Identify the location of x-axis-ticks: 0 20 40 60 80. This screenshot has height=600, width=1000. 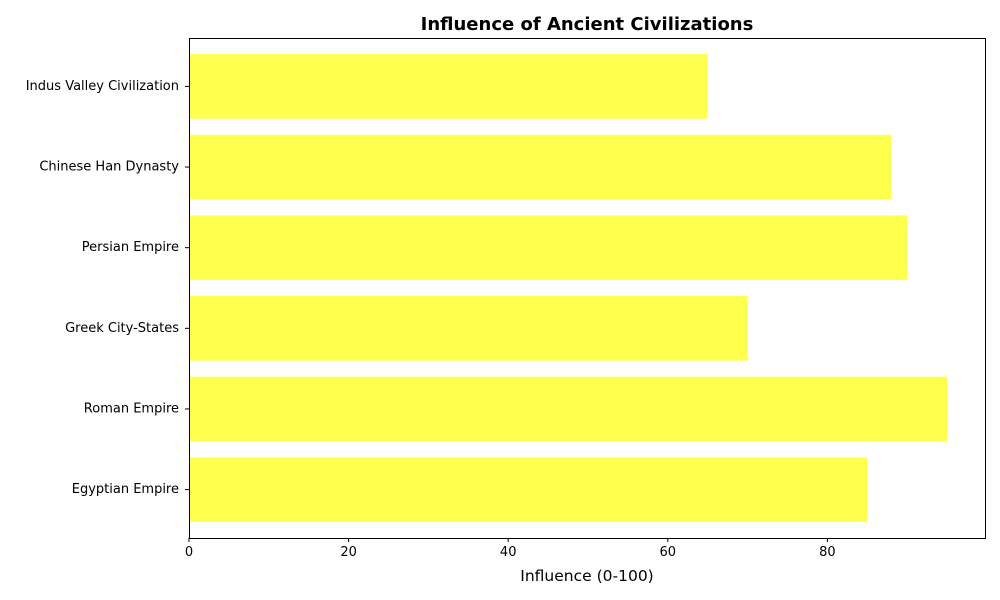
(510, 549).